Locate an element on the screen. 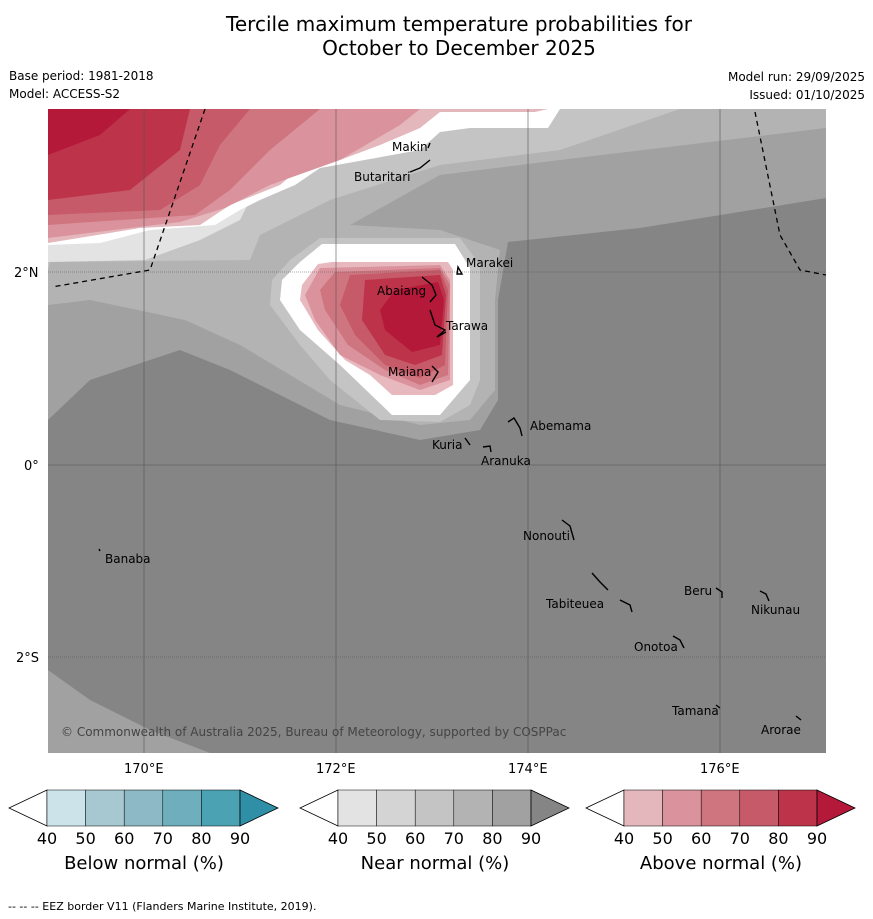 This screenshot has width=873, height=919. label-tamana: Tamana is located at coordinates (695, 711).